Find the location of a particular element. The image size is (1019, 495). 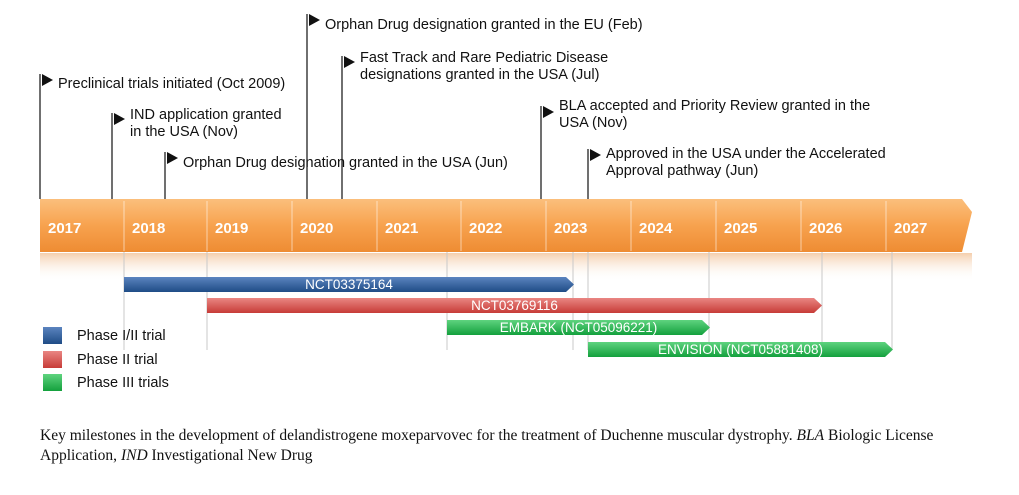

milestone-text-line: Fast Track and Rare Pediatric Disease is located at coordinates (484, 58).